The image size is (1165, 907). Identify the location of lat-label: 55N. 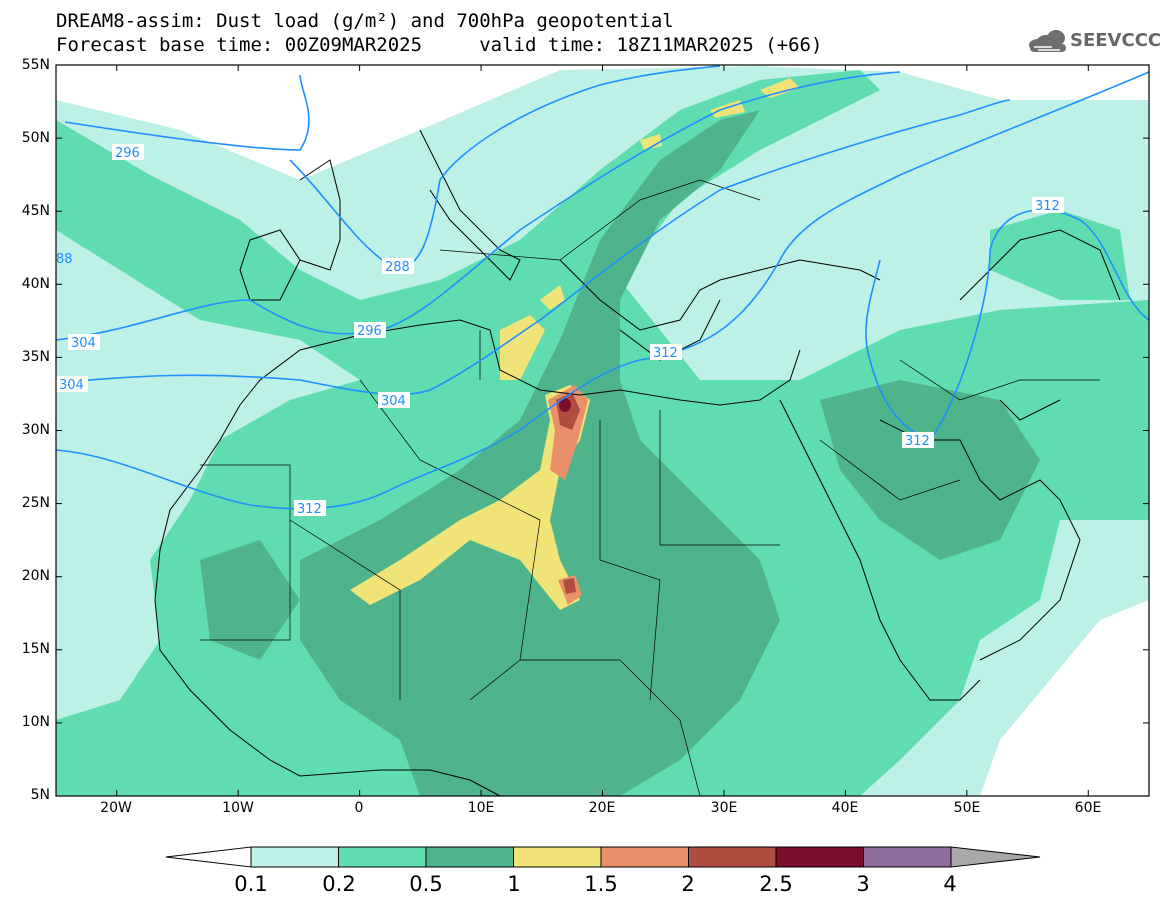
(35, 65).